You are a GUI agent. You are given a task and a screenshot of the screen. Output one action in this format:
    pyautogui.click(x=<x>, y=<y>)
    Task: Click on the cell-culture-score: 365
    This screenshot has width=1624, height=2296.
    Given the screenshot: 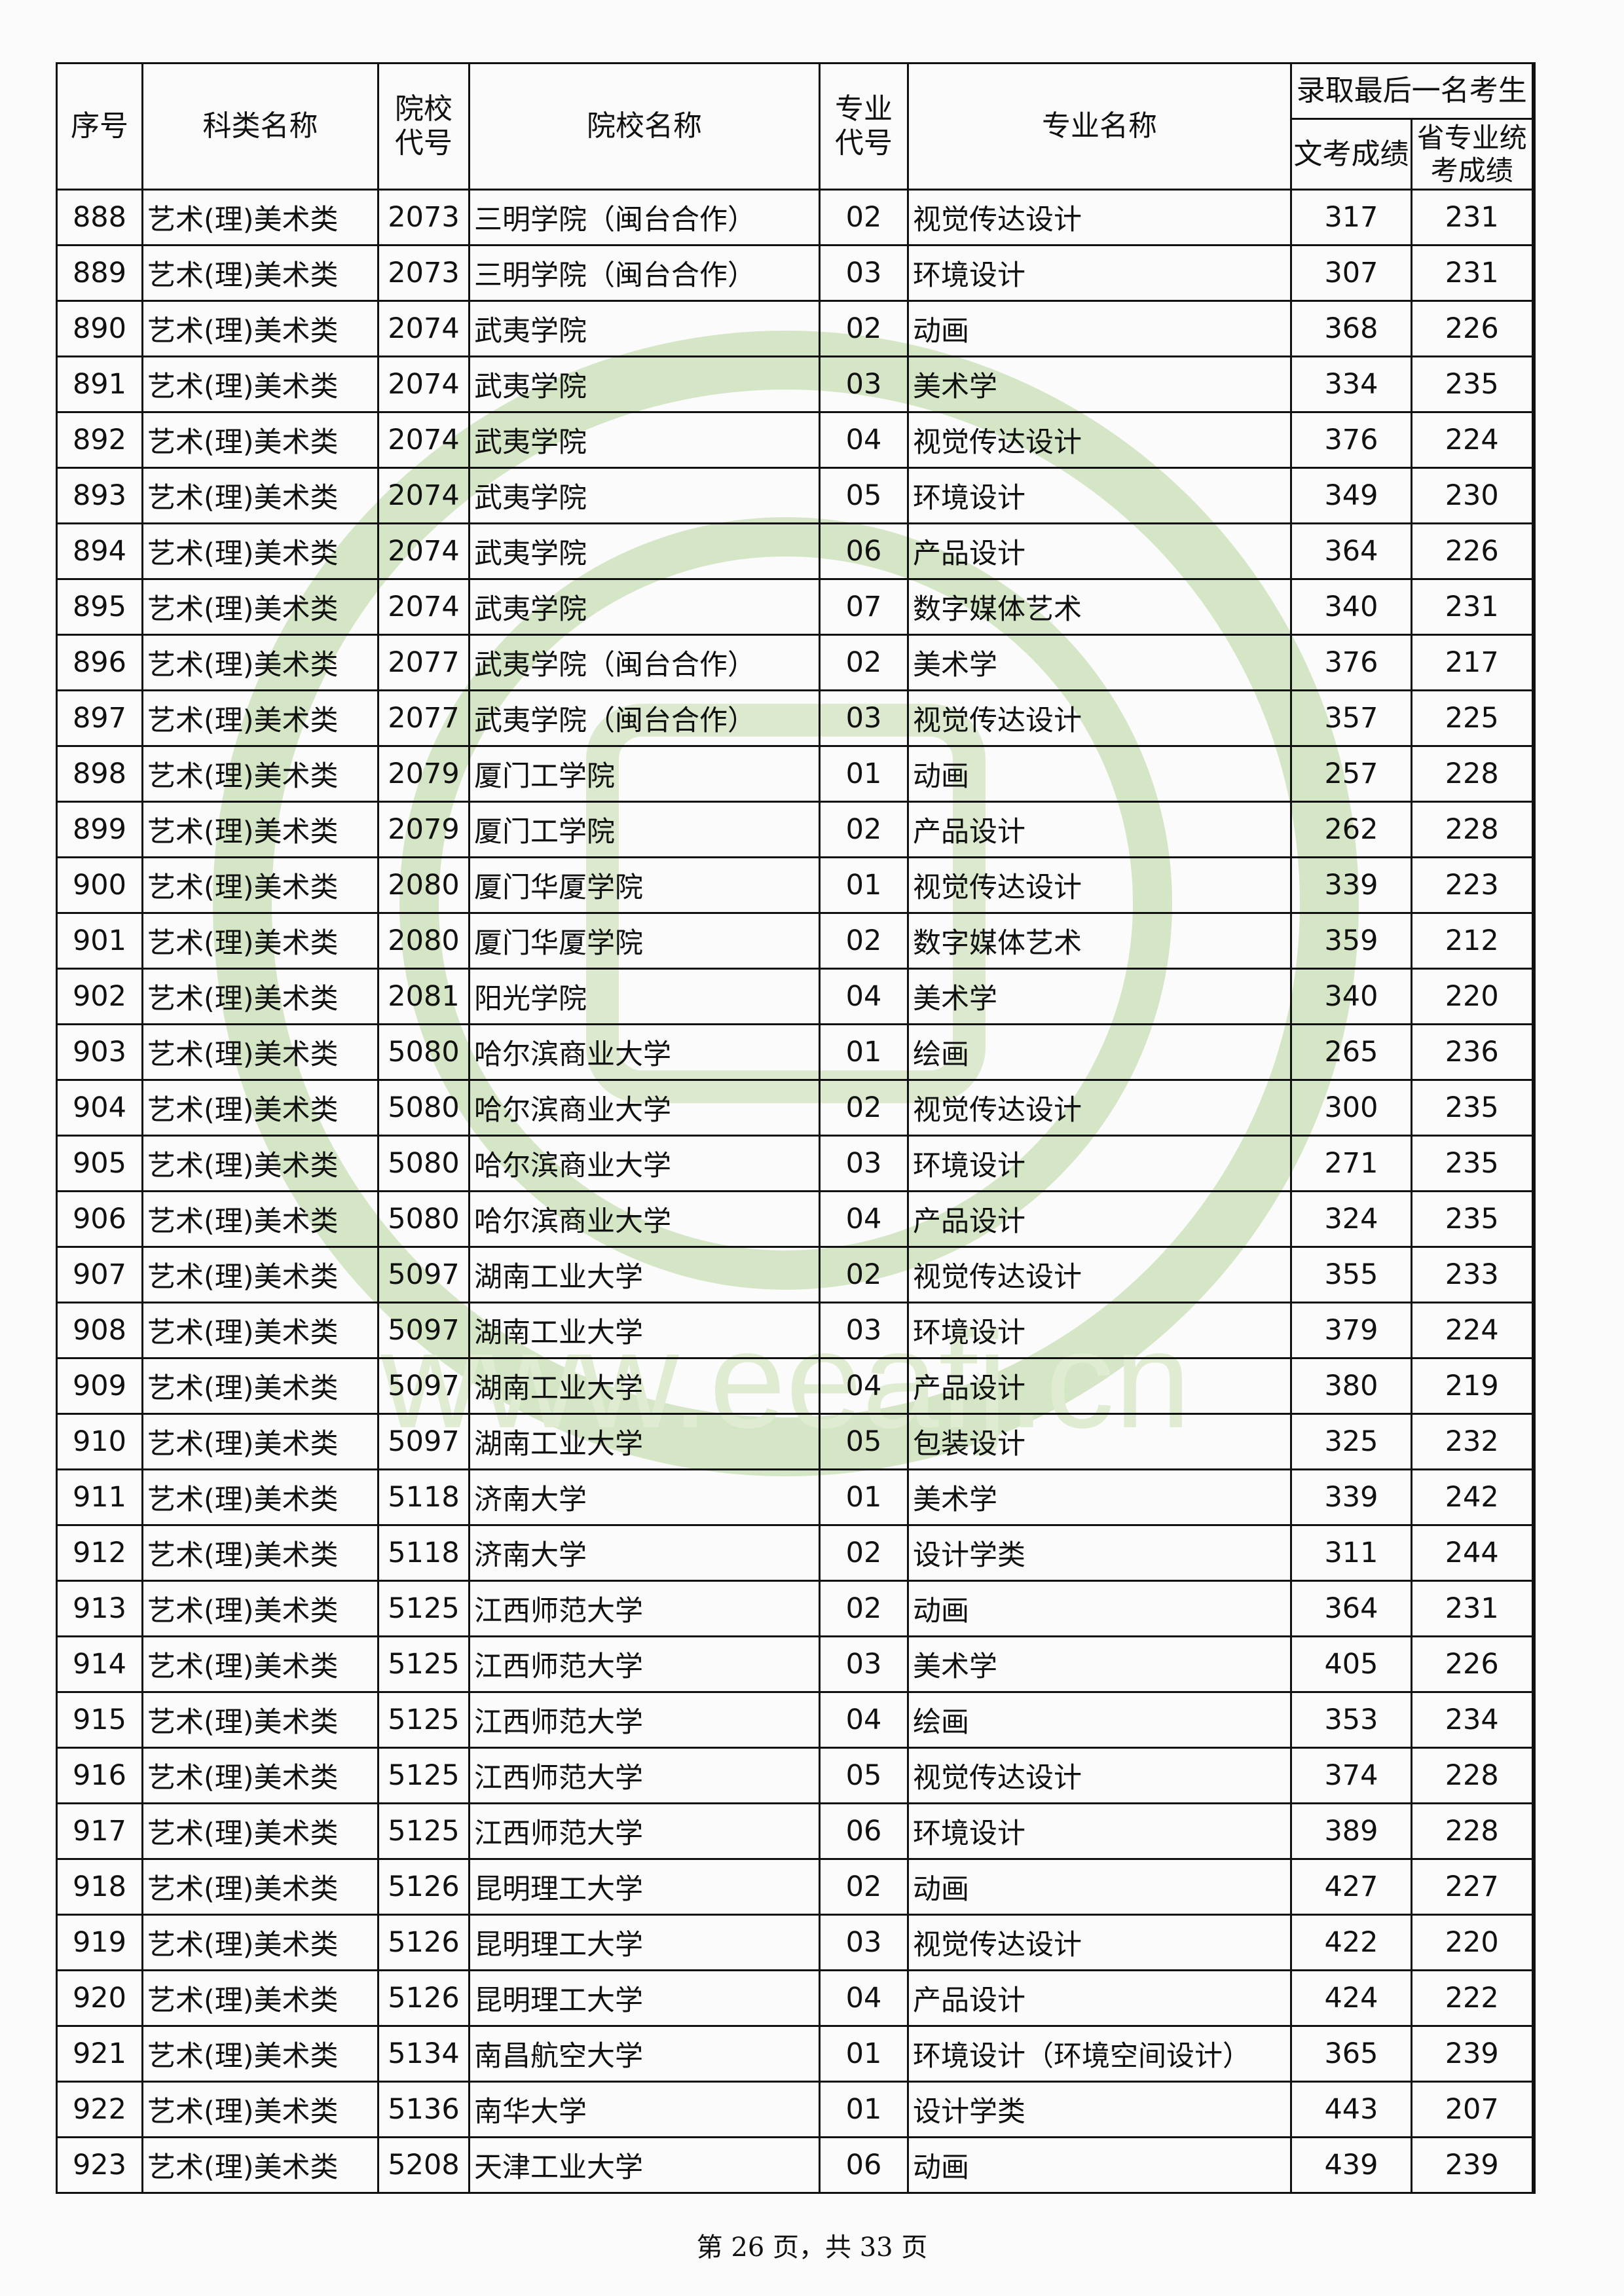 What is the action you would take?
    pyautogui.click(x=1351, y=2054)
    